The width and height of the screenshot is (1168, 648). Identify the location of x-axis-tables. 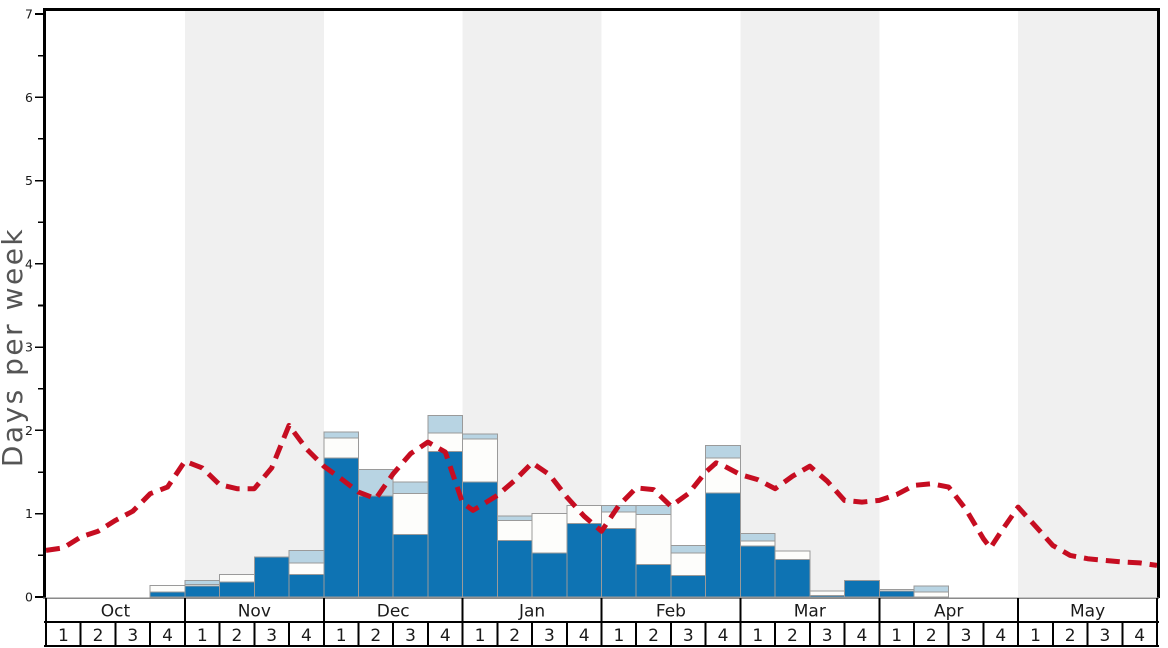
(601, 622).